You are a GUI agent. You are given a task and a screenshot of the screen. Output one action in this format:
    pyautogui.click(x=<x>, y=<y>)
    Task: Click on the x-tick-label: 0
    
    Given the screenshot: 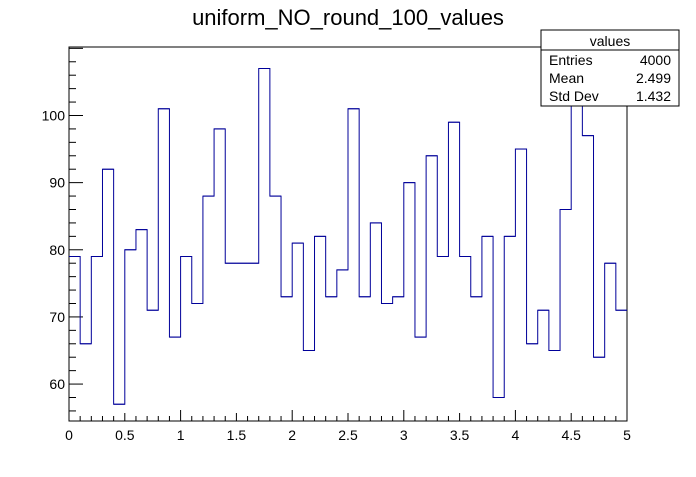 What is the action you would take?
    pyautogui.click(x=69, y=435)
    